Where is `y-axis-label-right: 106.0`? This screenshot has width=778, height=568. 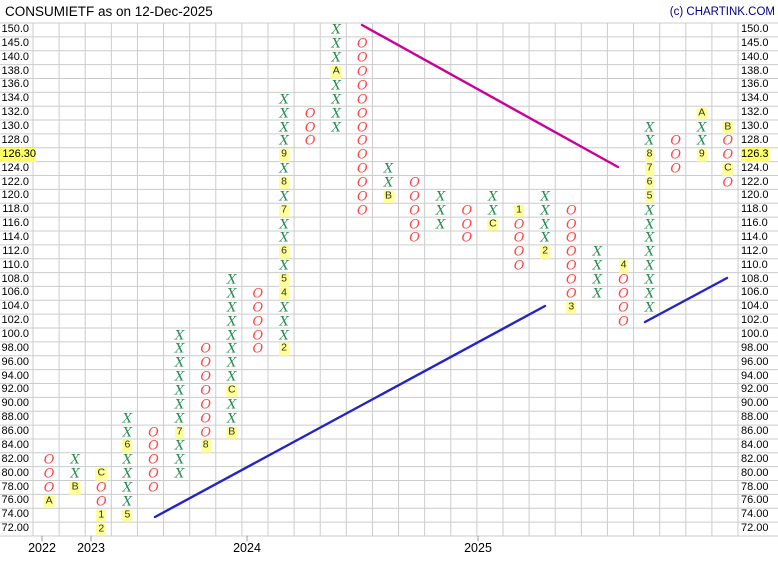
y-axis-label-right: 106.0 is located at coordinates (755, 292).